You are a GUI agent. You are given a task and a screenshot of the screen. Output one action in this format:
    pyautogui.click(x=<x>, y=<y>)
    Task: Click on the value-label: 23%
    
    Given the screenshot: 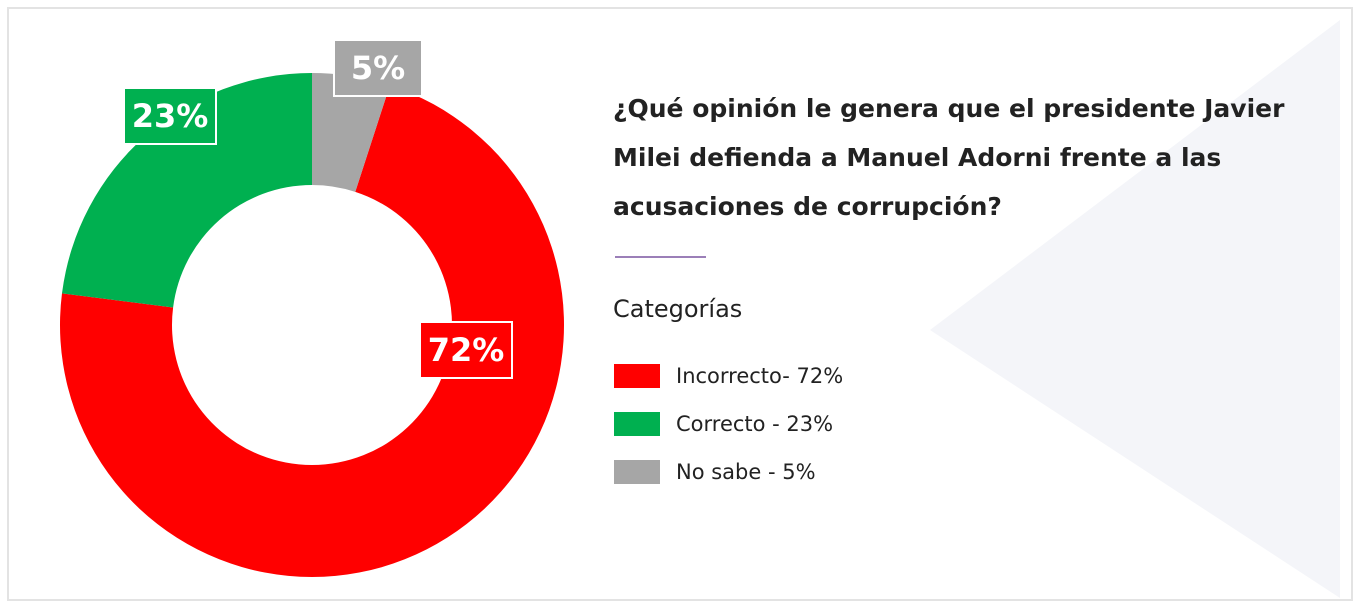 What is the action you would take?
    pyautogui.click(x=170, y=116)
    